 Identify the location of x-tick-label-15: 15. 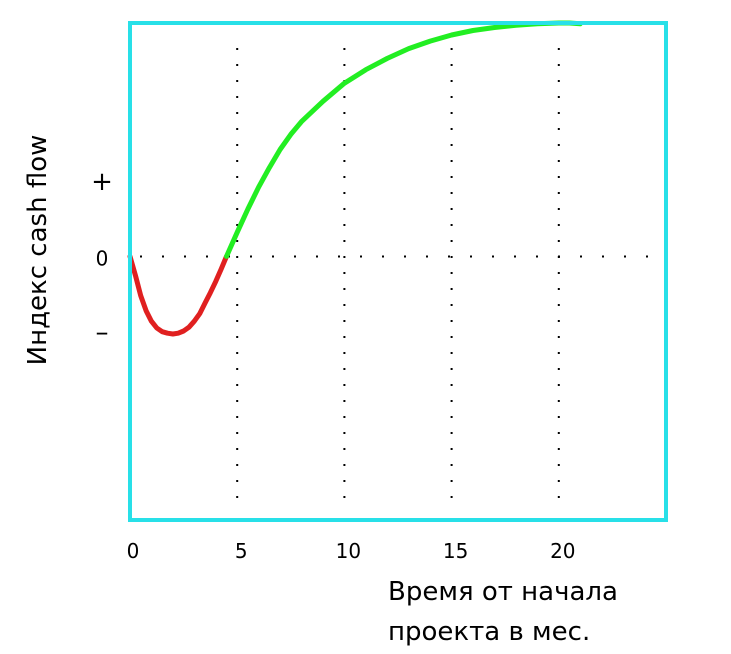
(455, 551).